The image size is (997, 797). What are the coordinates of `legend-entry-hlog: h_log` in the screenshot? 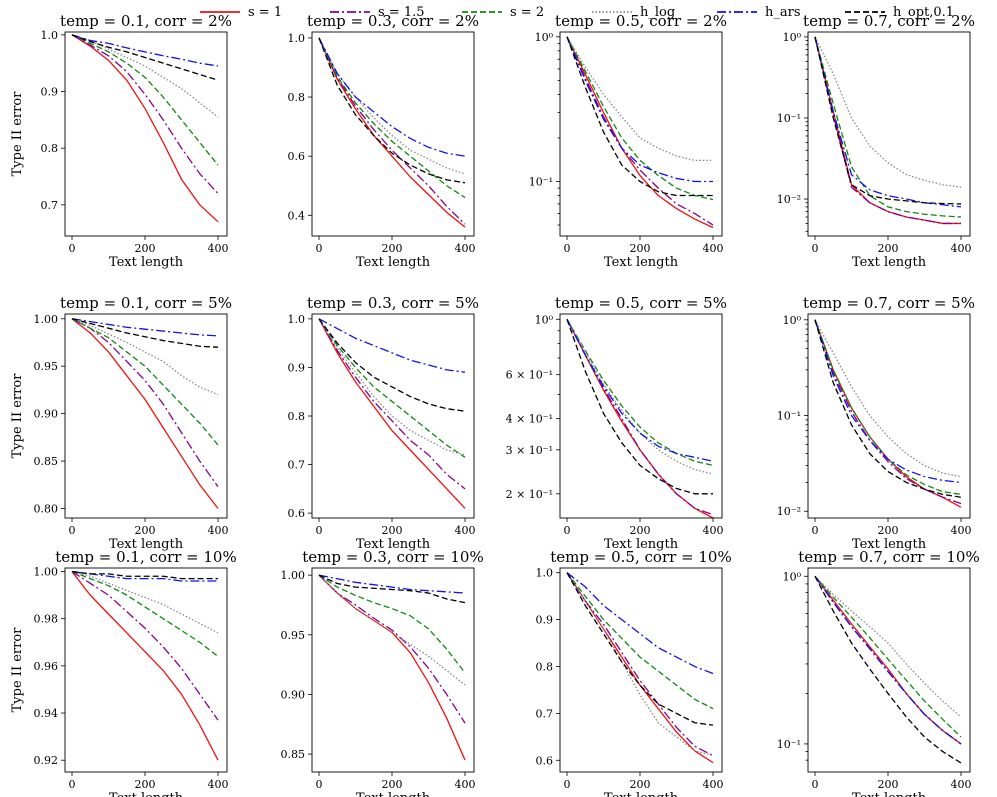 It's located at (633, 12).